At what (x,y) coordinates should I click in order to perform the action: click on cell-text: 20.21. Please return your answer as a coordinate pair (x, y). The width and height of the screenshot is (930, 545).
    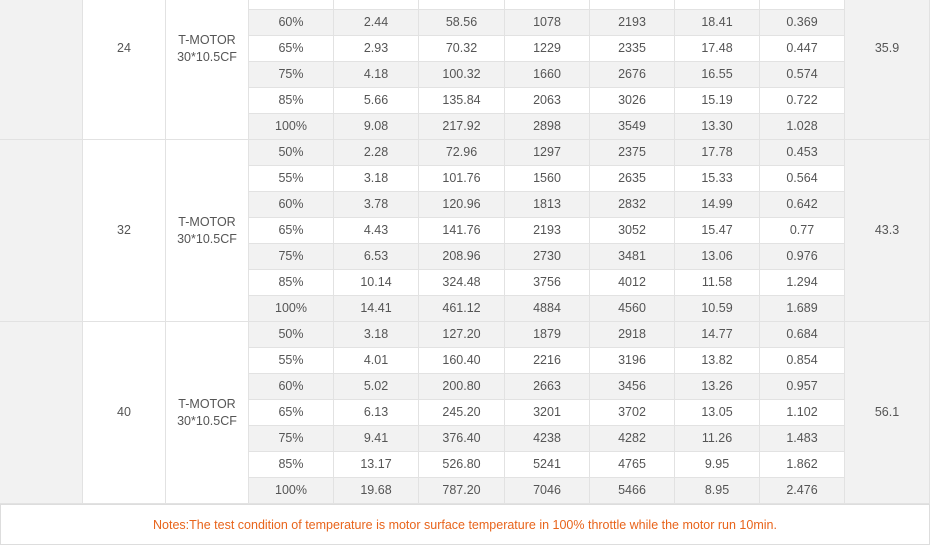
    Looking at the image, I should click on (716, 2).